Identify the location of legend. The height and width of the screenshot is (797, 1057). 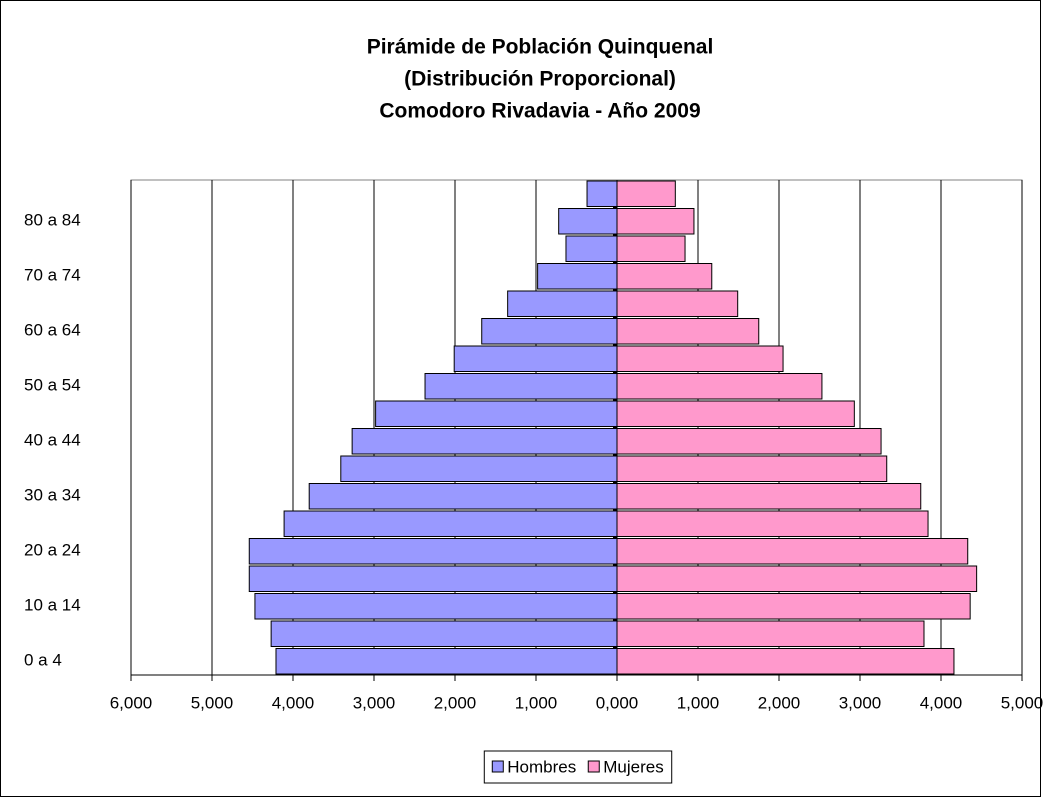
(578, 767).